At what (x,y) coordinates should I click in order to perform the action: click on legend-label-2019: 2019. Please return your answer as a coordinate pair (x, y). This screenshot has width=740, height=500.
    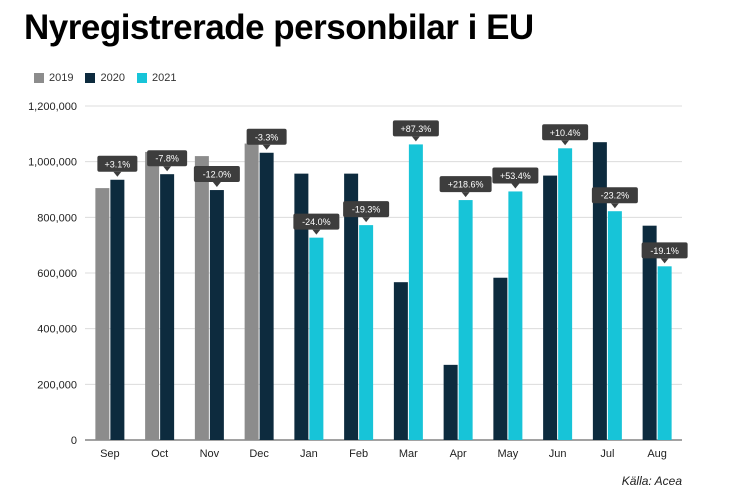
    Looking at the image, I should click on (61, 78).